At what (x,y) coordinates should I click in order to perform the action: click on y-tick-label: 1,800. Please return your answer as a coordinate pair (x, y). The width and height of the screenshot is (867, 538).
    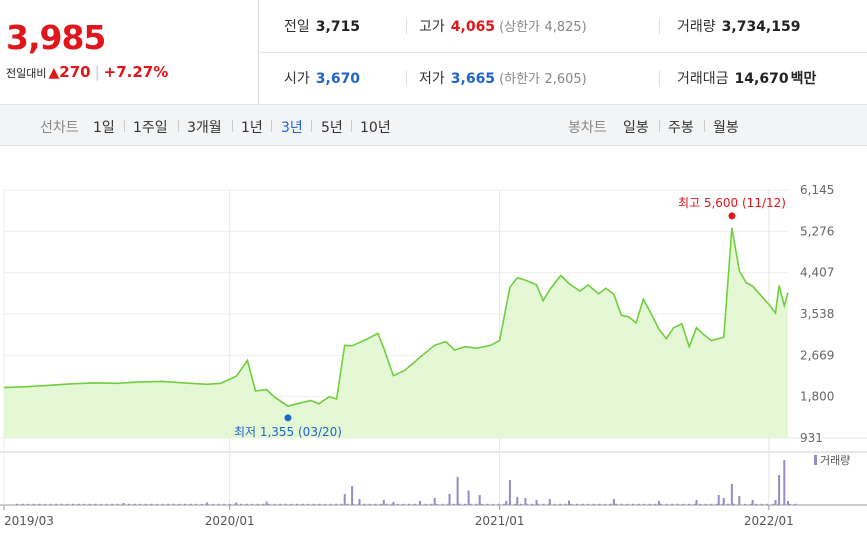
    Looking at the image, I should click on (817, 397).